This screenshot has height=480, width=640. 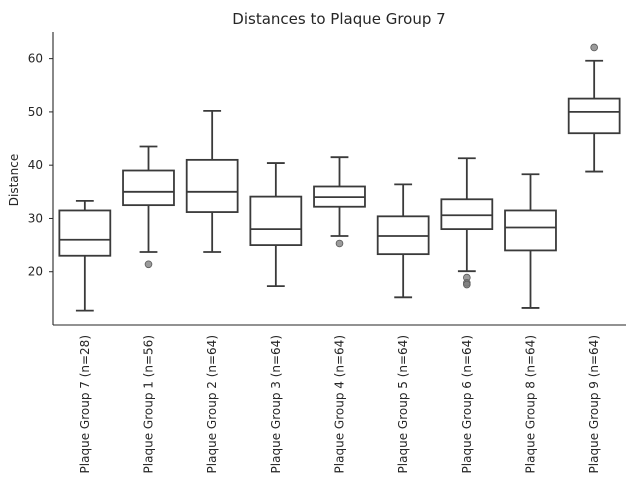 I want to click on y-tick-label: 40, so click(x=35, y=165).